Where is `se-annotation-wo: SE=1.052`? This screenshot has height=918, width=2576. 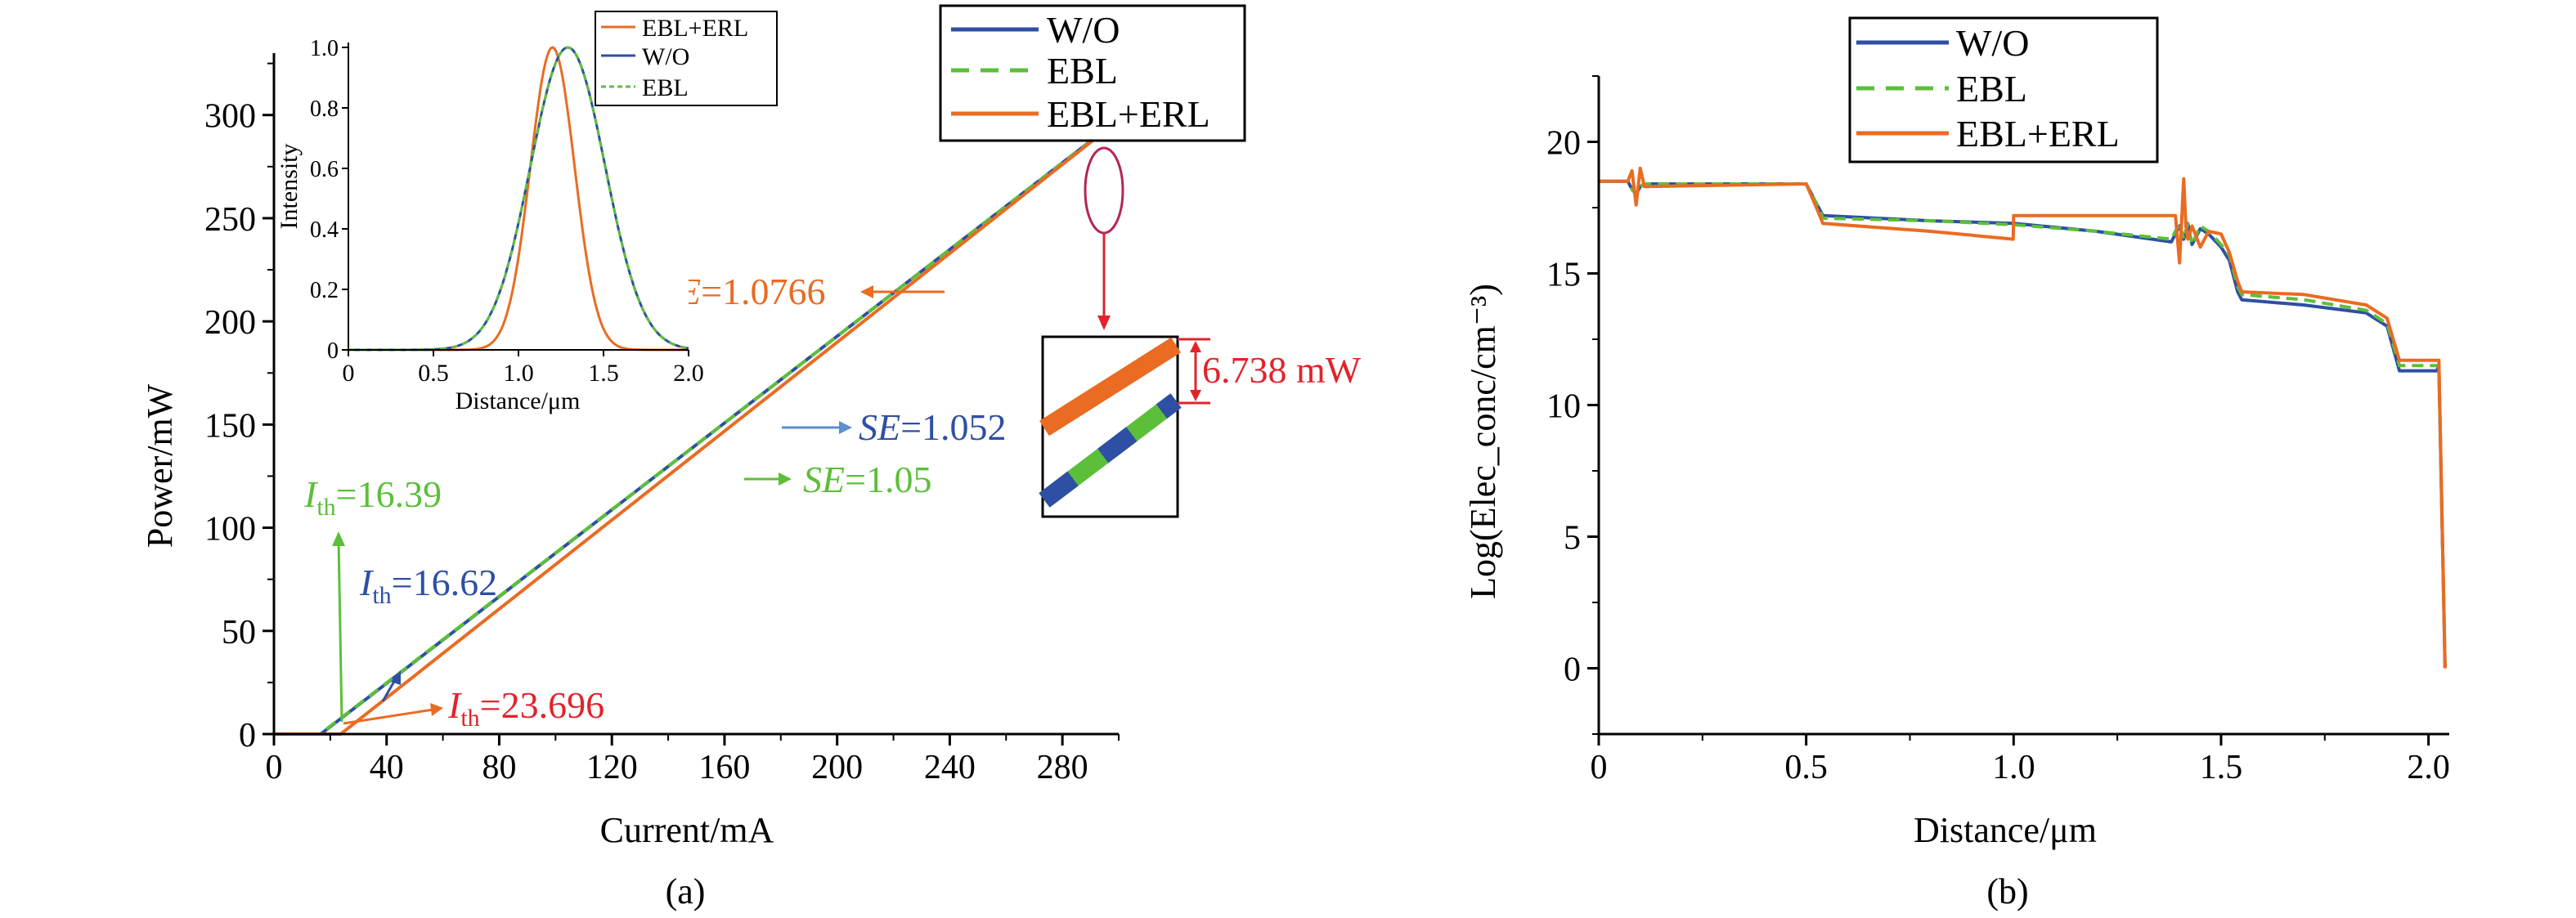 se-annotation-wo: SE=1.052 is located at coordinates (895, 427).